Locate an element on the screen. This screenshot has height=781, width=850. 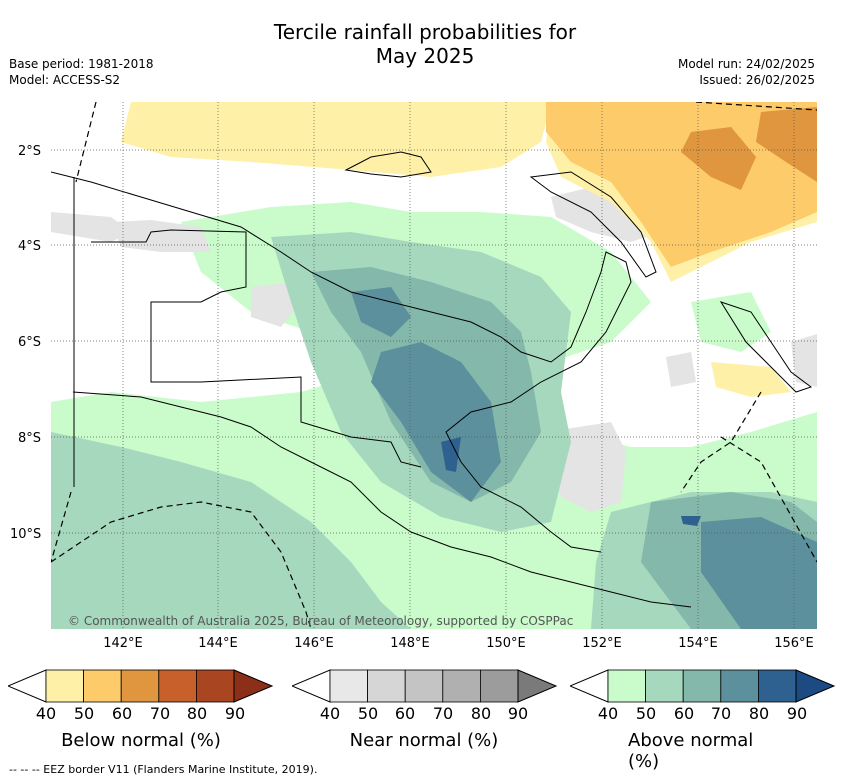
near-tick-80: 80 is located at coordinates (481, 713).